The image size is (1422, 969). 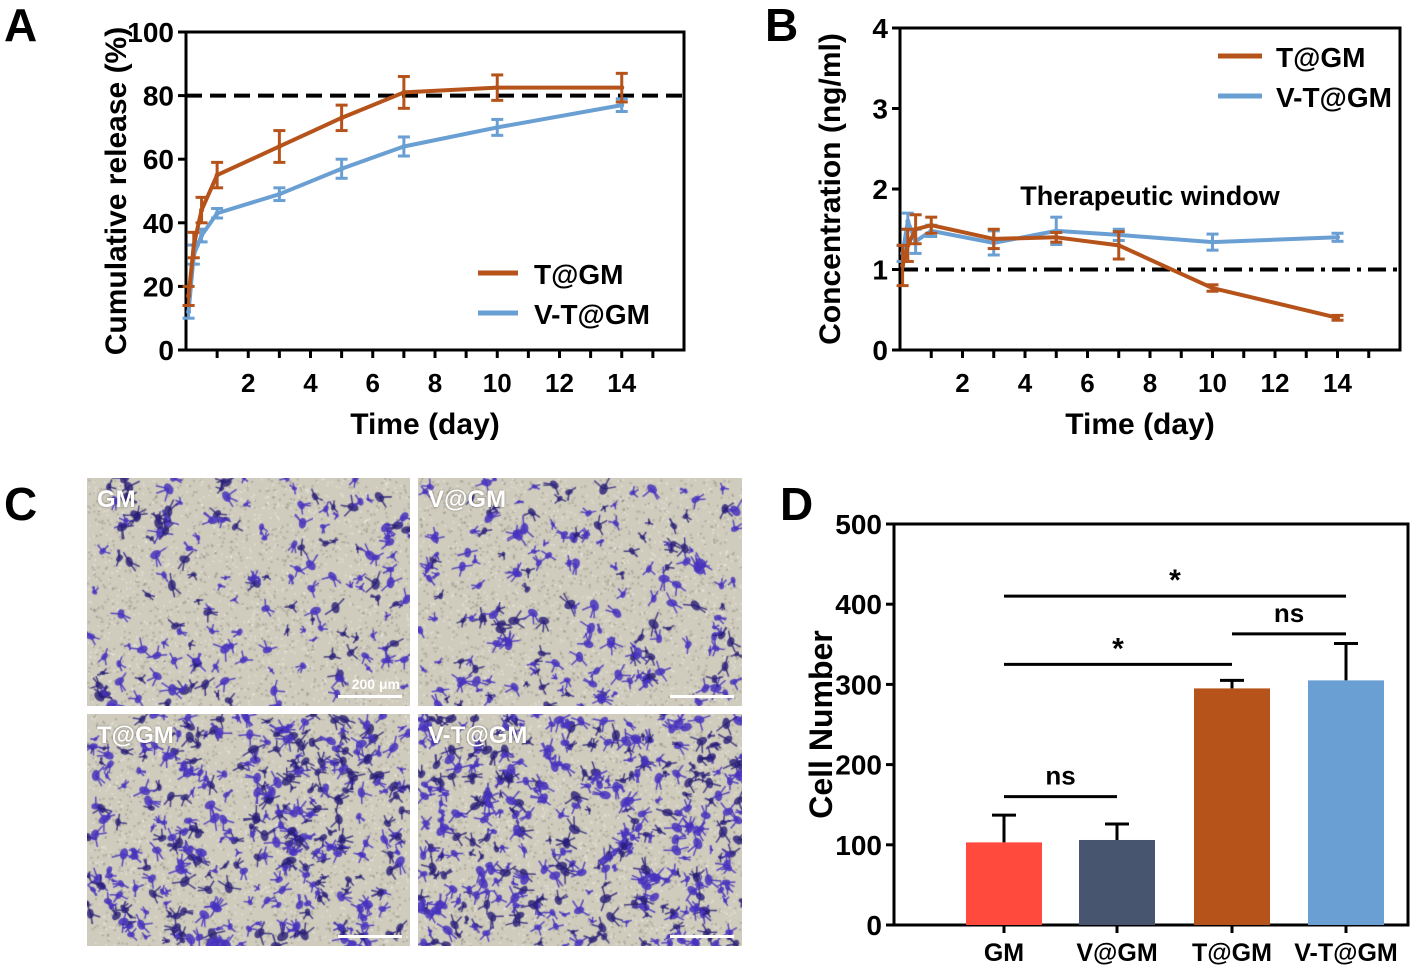 What do you see at coordinates (21, 25) in the screenshot?
I see `panel-label-a: A` at bounding box center [21, 25].